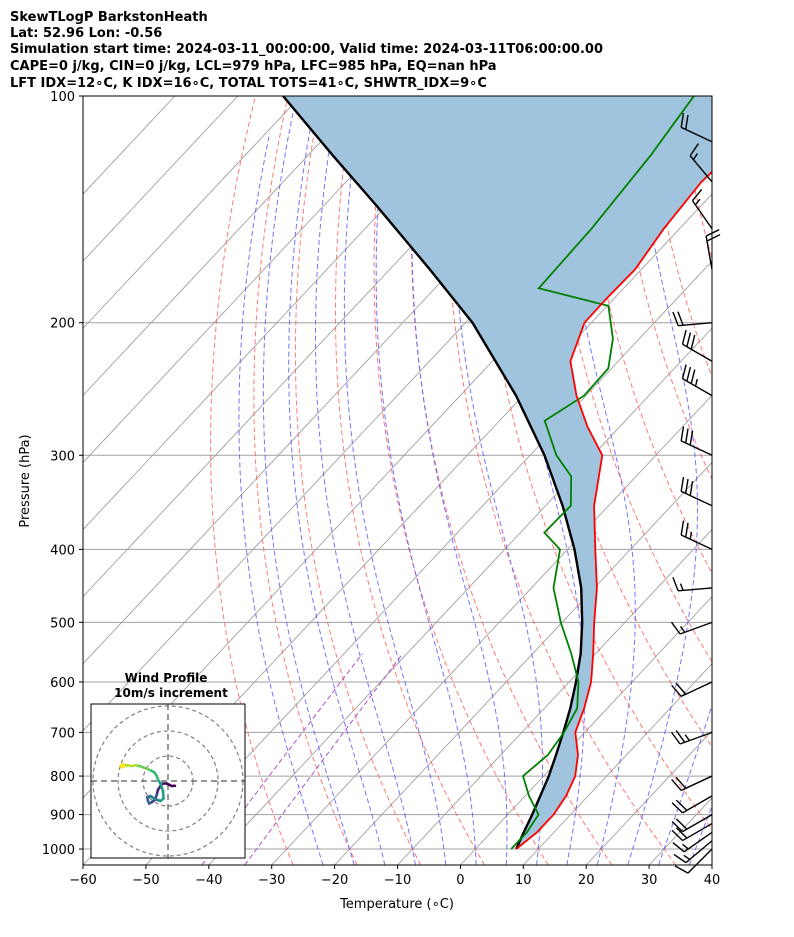  Describe the element at coordinates (82, 880) in the screenshot. I see `x-tick-label: −60` at that location.